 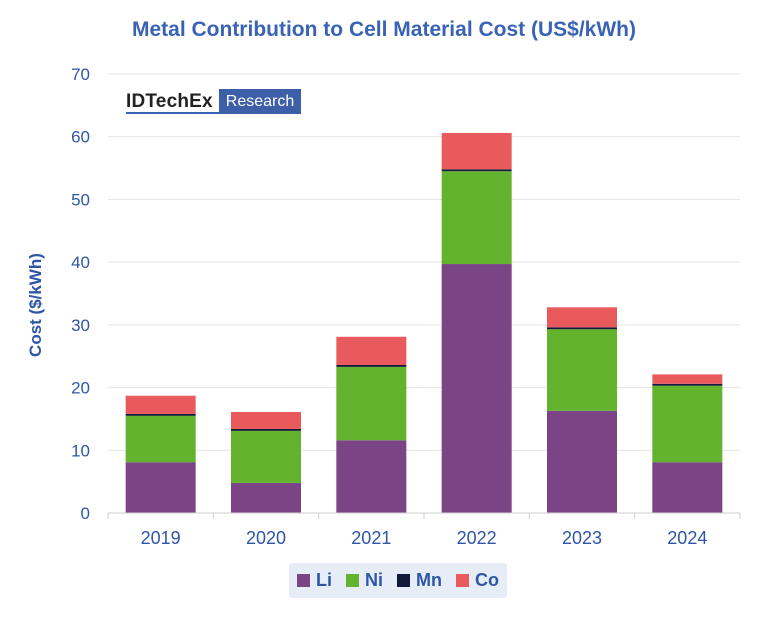 I want to click on y-tick-label: 20, so click(x=80, y=388).